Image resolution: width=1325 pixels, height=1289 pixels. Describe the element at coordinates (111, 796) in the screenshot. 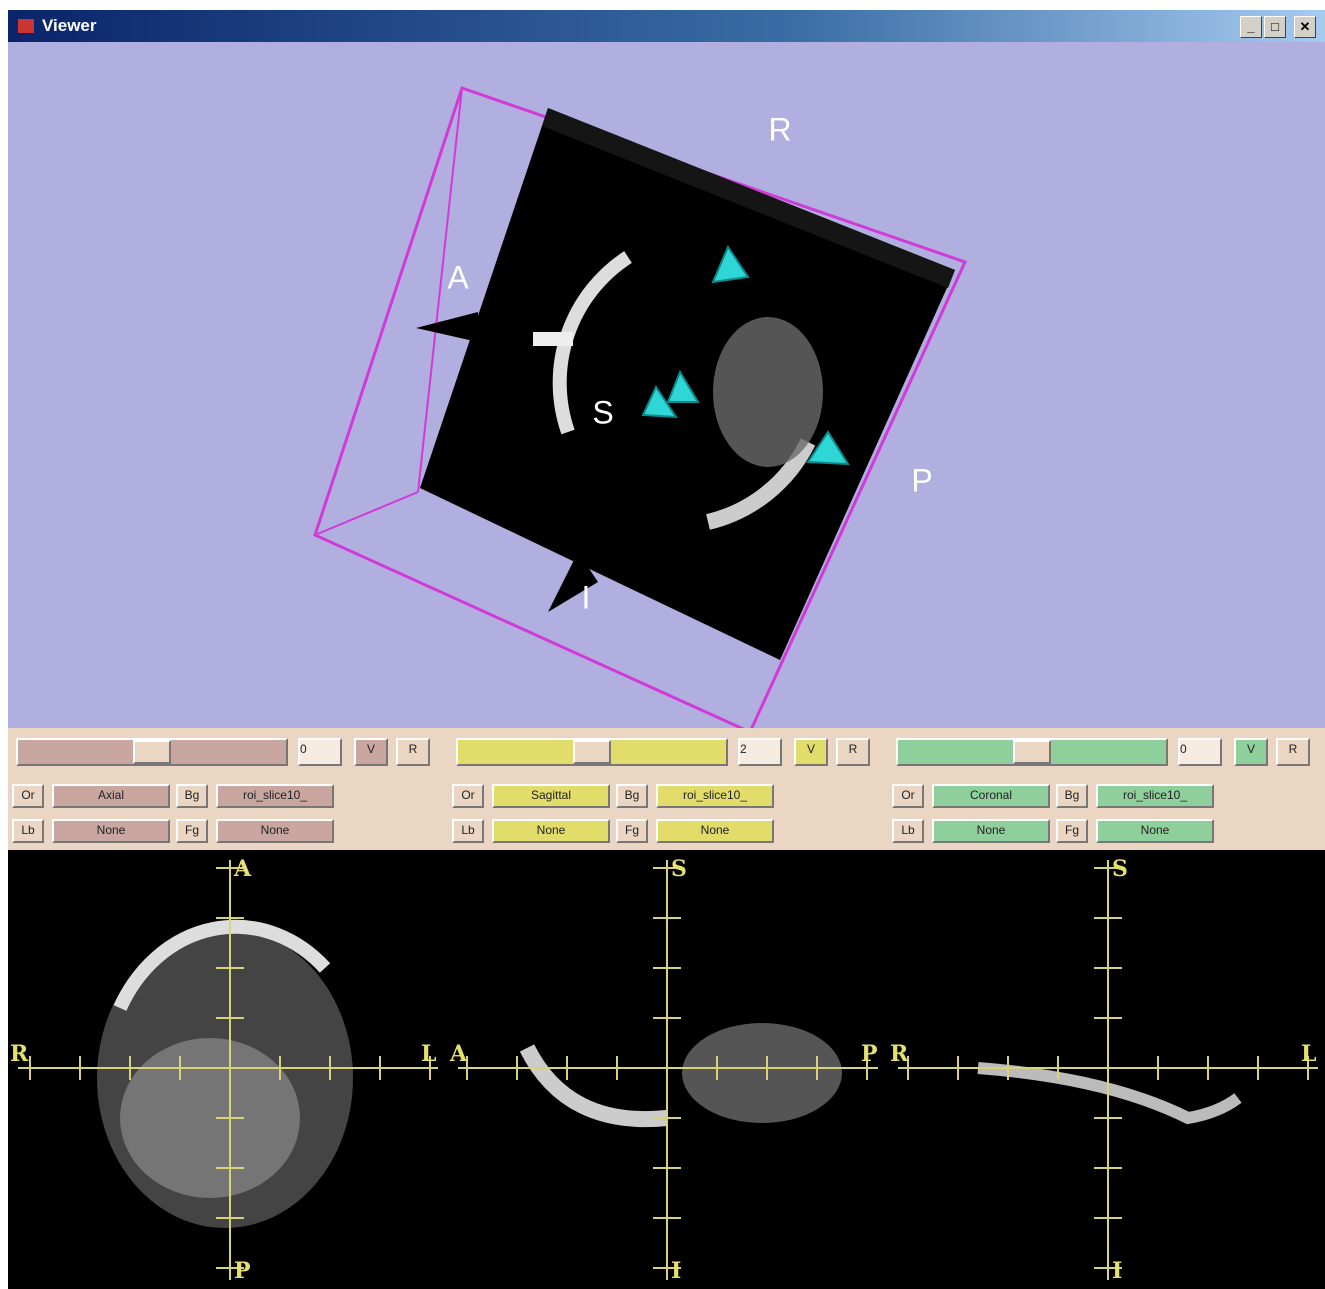

I see `menu-button: Axial` at that location.